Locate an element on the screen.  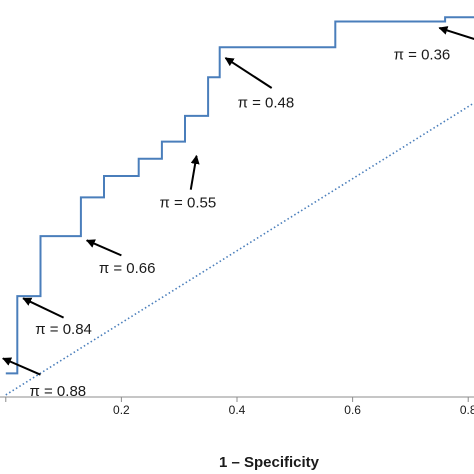
x-tick-label: 0.8 is located at coordinates (467, 410).